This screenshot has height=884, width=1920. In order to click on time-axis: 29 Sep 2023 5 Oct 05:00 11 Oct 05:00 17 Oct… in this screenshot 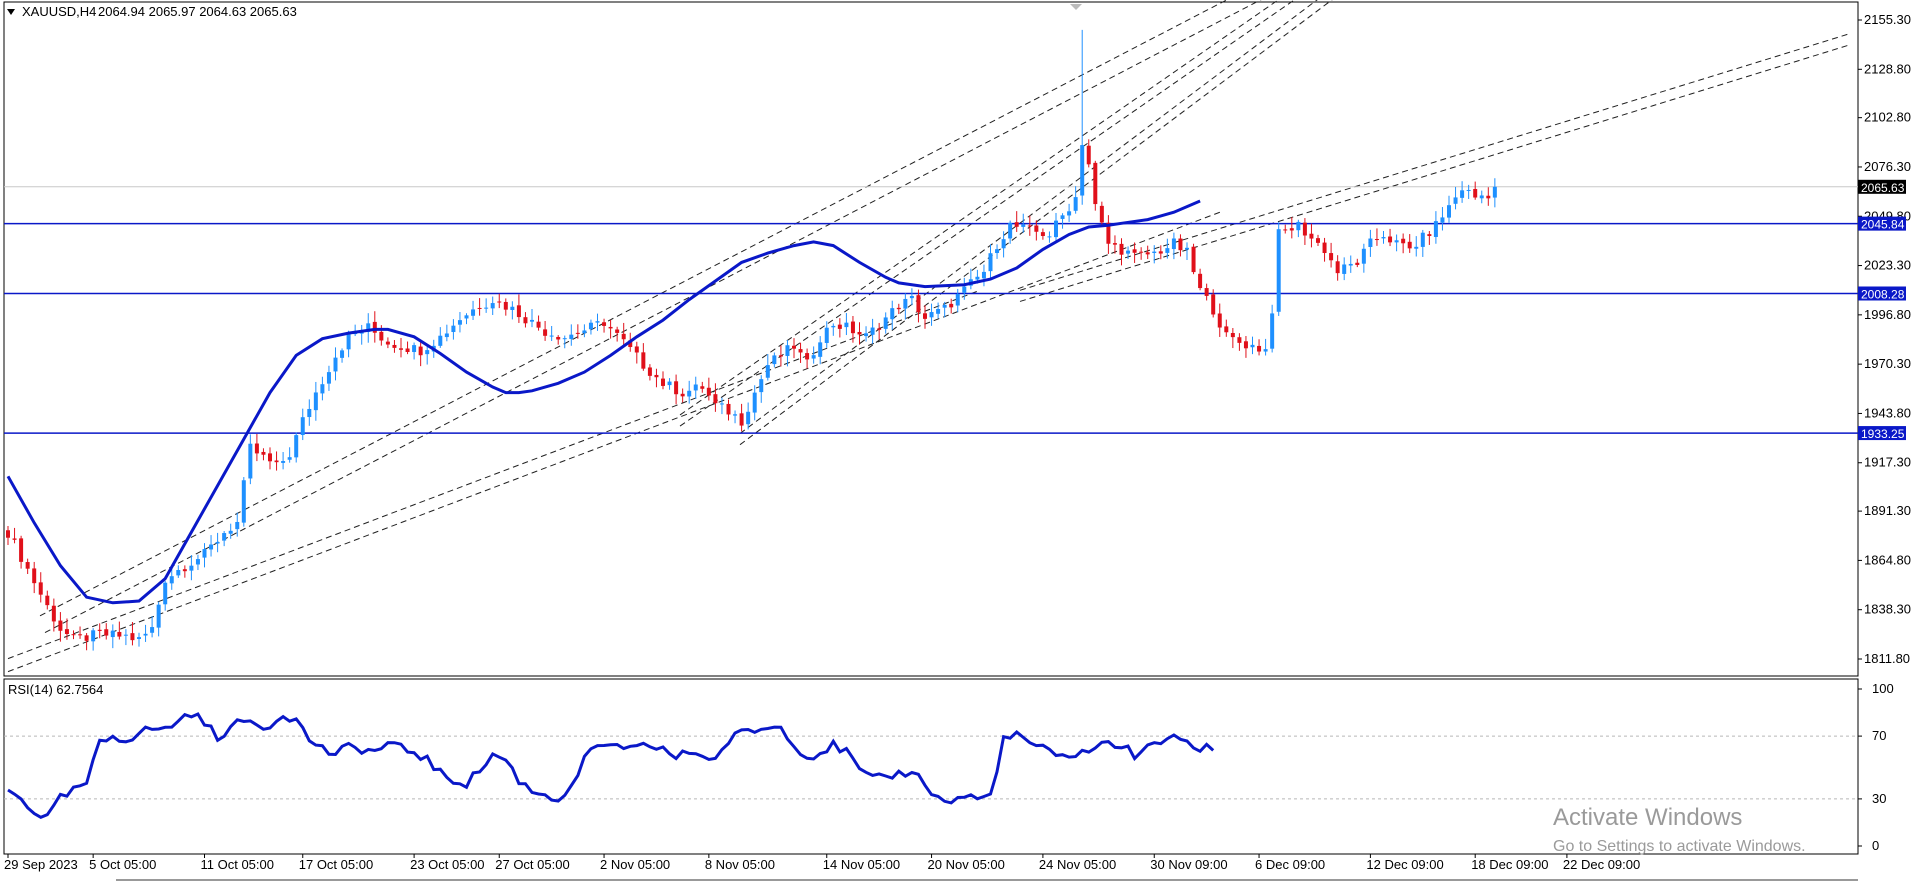, I will do `click(822, 863)`.